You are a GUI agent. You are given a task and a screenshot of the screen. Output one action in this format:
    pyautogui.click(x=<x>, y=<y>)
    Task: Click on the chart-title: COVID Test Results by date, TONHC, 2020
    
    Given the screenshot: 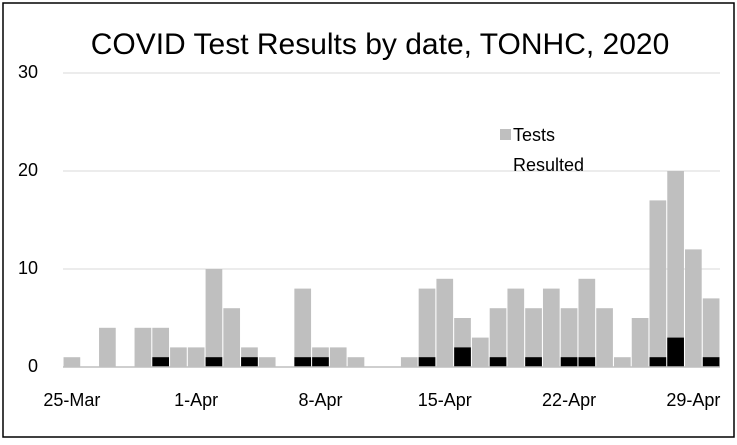 What is the action you would take?
    pyautogui.click(x=380, y=44)
    